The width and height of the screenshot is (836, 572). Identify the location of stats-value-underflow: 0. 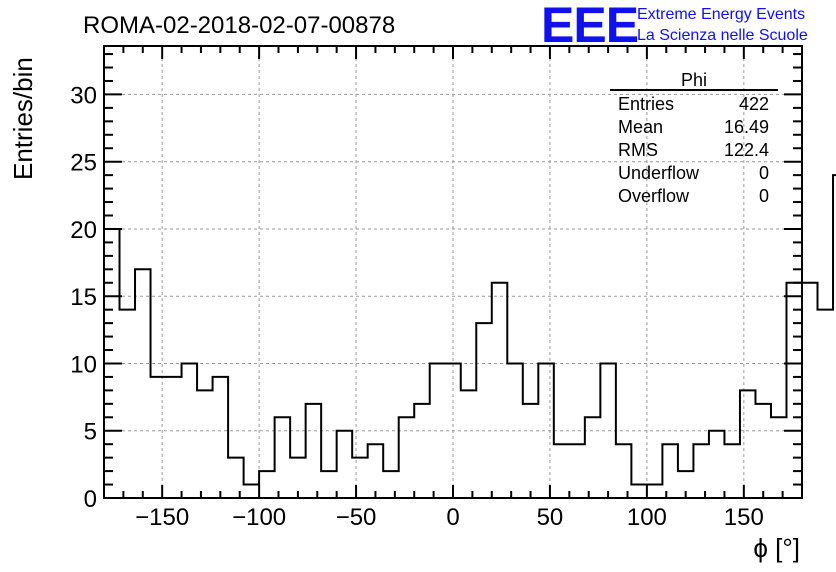
(764, 173).